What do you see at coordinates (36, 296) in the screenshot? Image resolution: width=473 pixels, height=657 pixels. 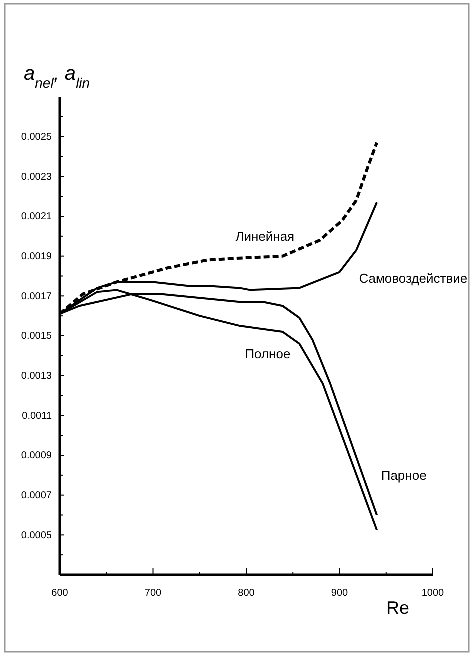 I see `y-tick-label: 0.0017` at bounding box center [36, 296].